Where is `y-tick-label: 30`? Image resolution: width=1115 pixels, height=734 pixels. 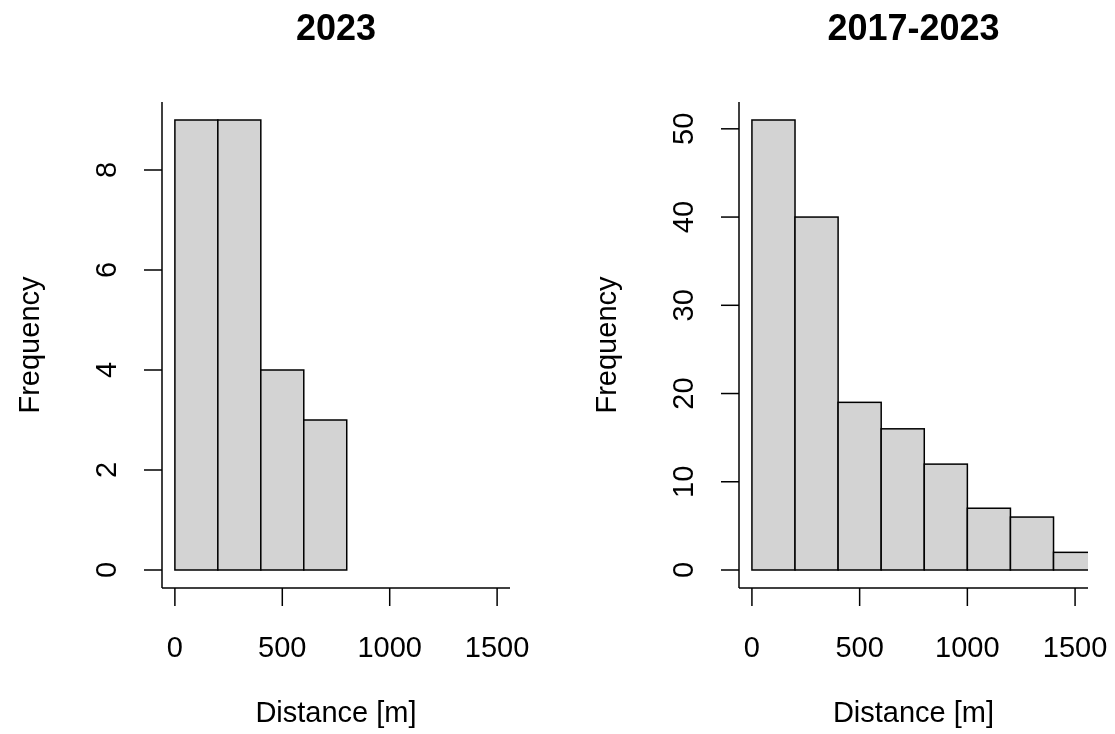
y-tick-label: 30 is located at coordinates (683, 305).